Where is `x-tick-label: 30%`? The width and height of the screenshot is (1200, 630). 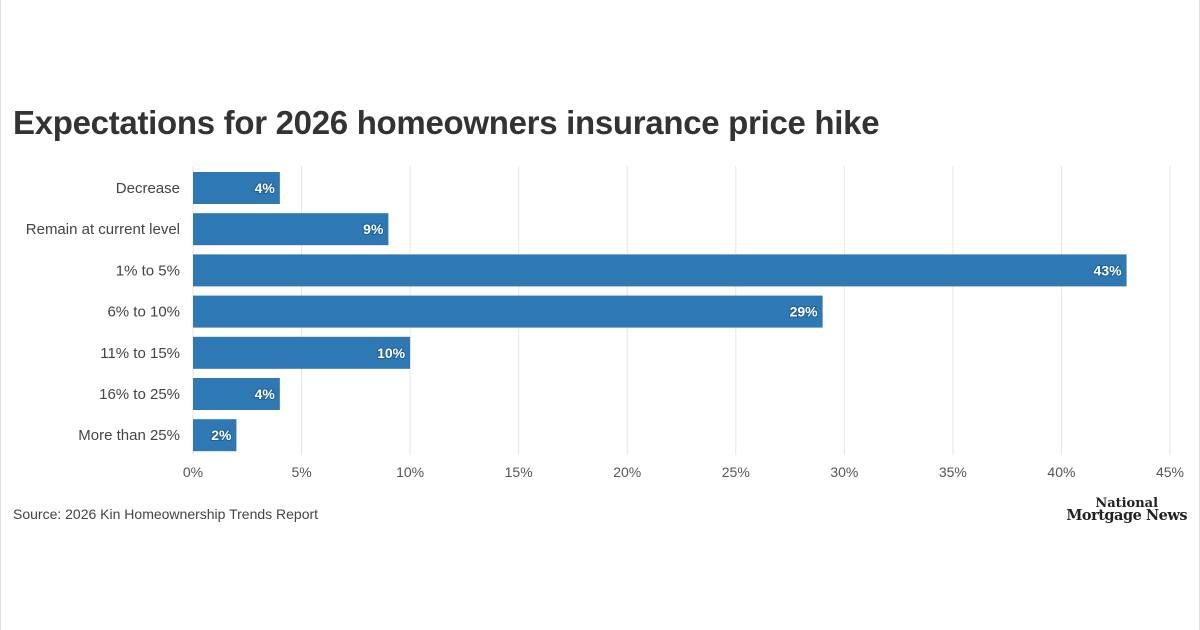 x-tick-label: 30% is located at coordinates (844, 472).